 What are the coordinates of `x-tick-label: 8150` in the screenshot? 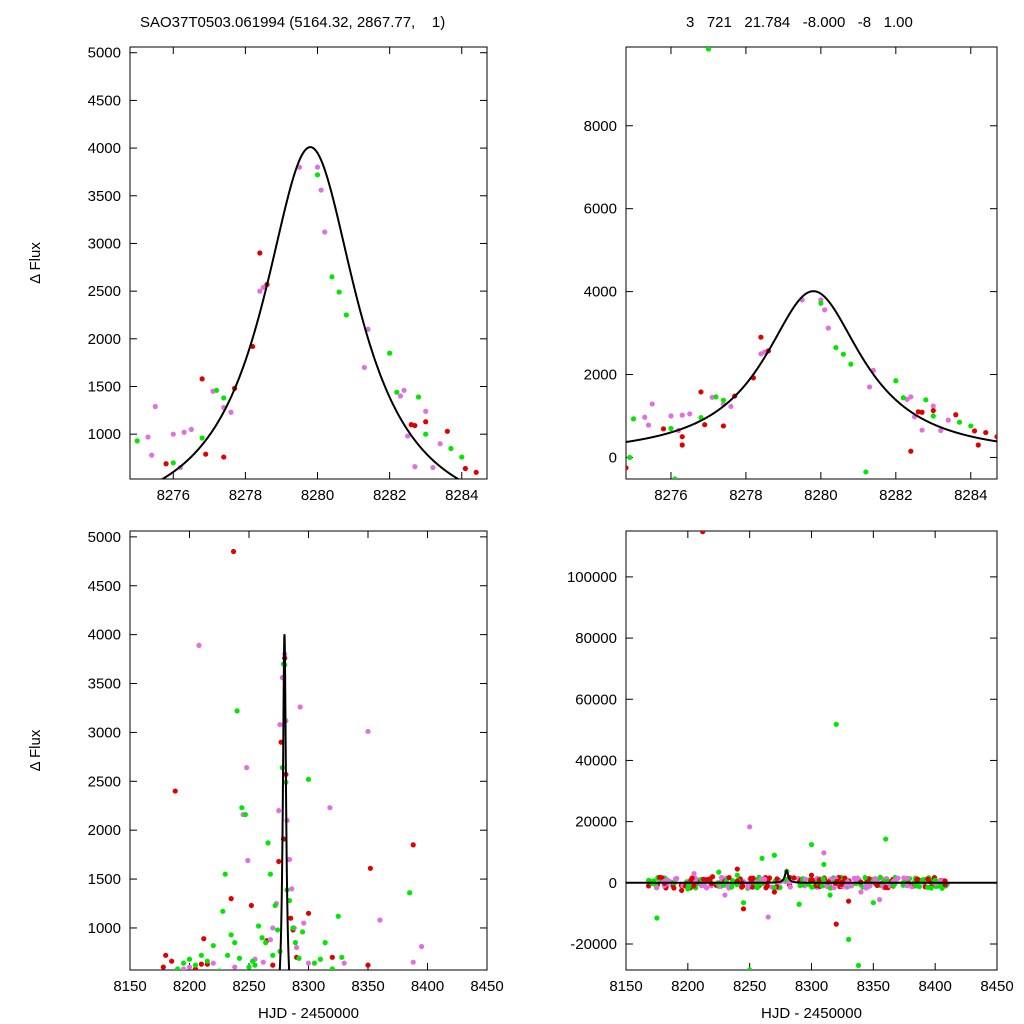 It's located at (129, 986).